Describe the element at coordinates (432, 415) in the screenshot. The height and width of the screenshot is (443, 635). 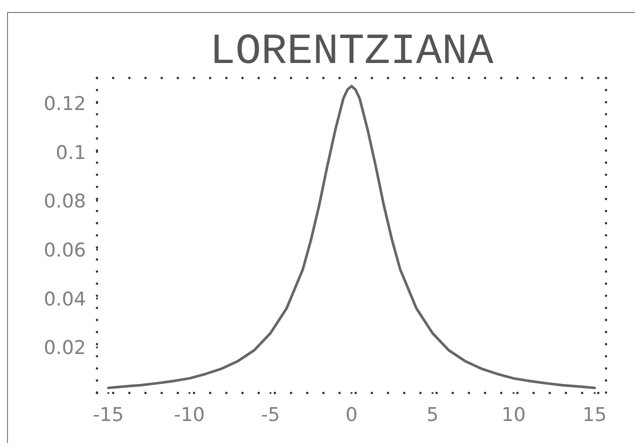
I see `x-tick-label: 5` at that location.